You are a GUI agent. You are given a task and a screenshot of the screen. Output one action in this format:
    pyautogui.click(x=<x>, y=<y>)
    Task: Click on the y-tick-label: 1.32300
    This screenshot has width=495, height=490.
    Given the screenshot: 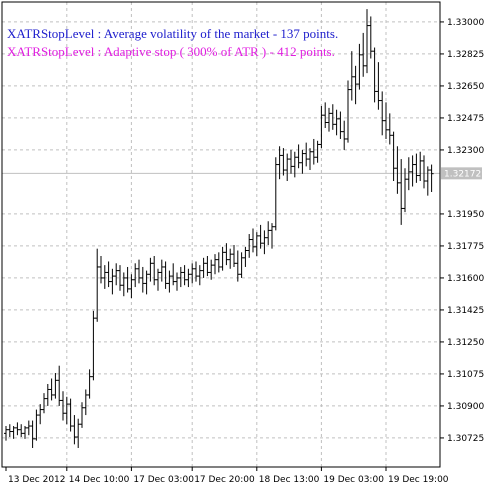 What is the action you would take?
    pyautogui.click(x=465, y=151)
    